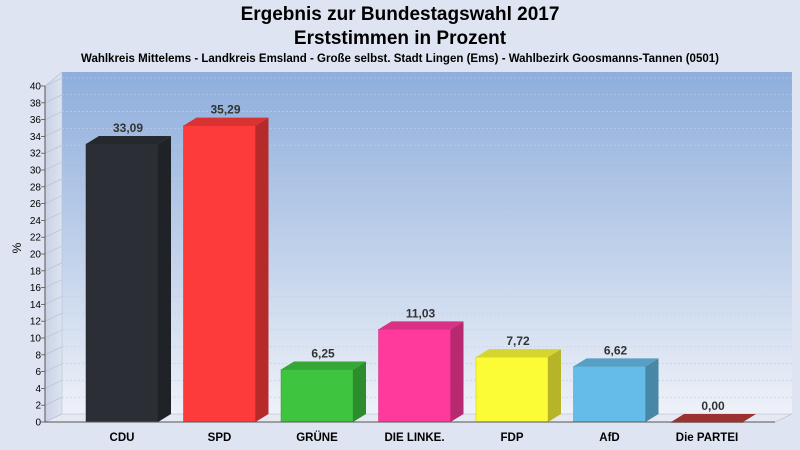 The width and height of the screenshot is (800, 450). Describe the element at coordinates (616, 350) in the screenshot. I see `bar-value-label: 6,62` at that location.